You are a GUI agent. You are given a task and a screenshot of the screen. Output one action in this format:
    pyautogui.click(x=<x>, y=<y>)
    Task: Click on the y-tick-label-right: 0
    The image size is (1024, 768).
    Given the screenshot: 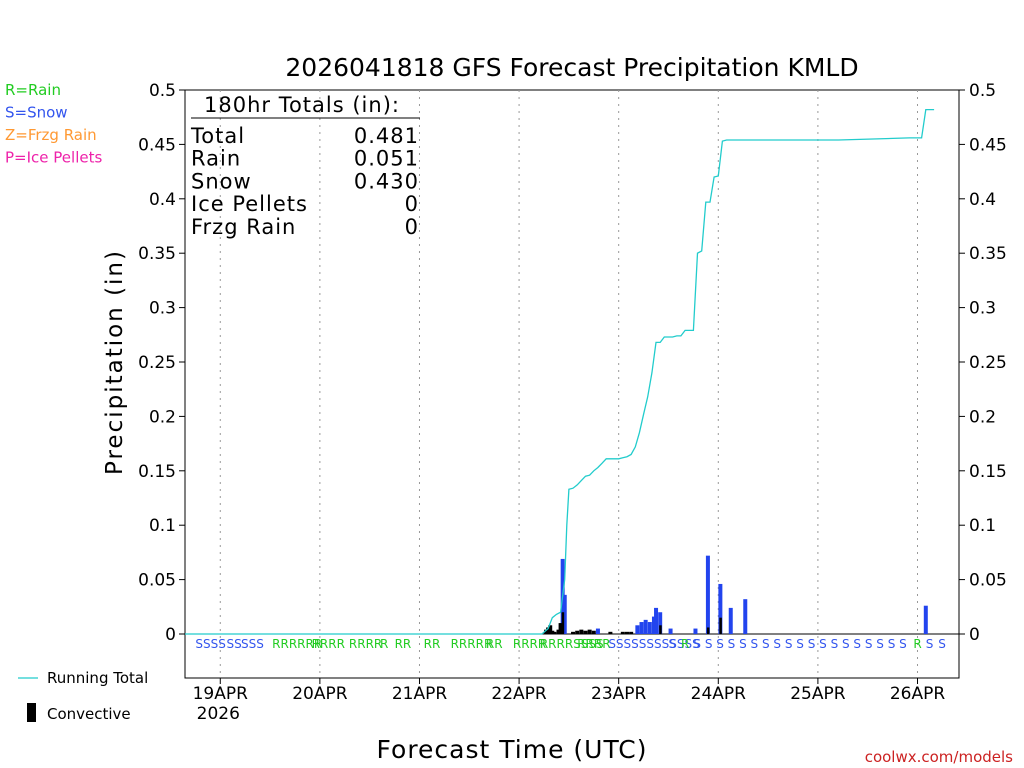 What is the action you would take?
    pyautogui.click(x=974, y=635)
    